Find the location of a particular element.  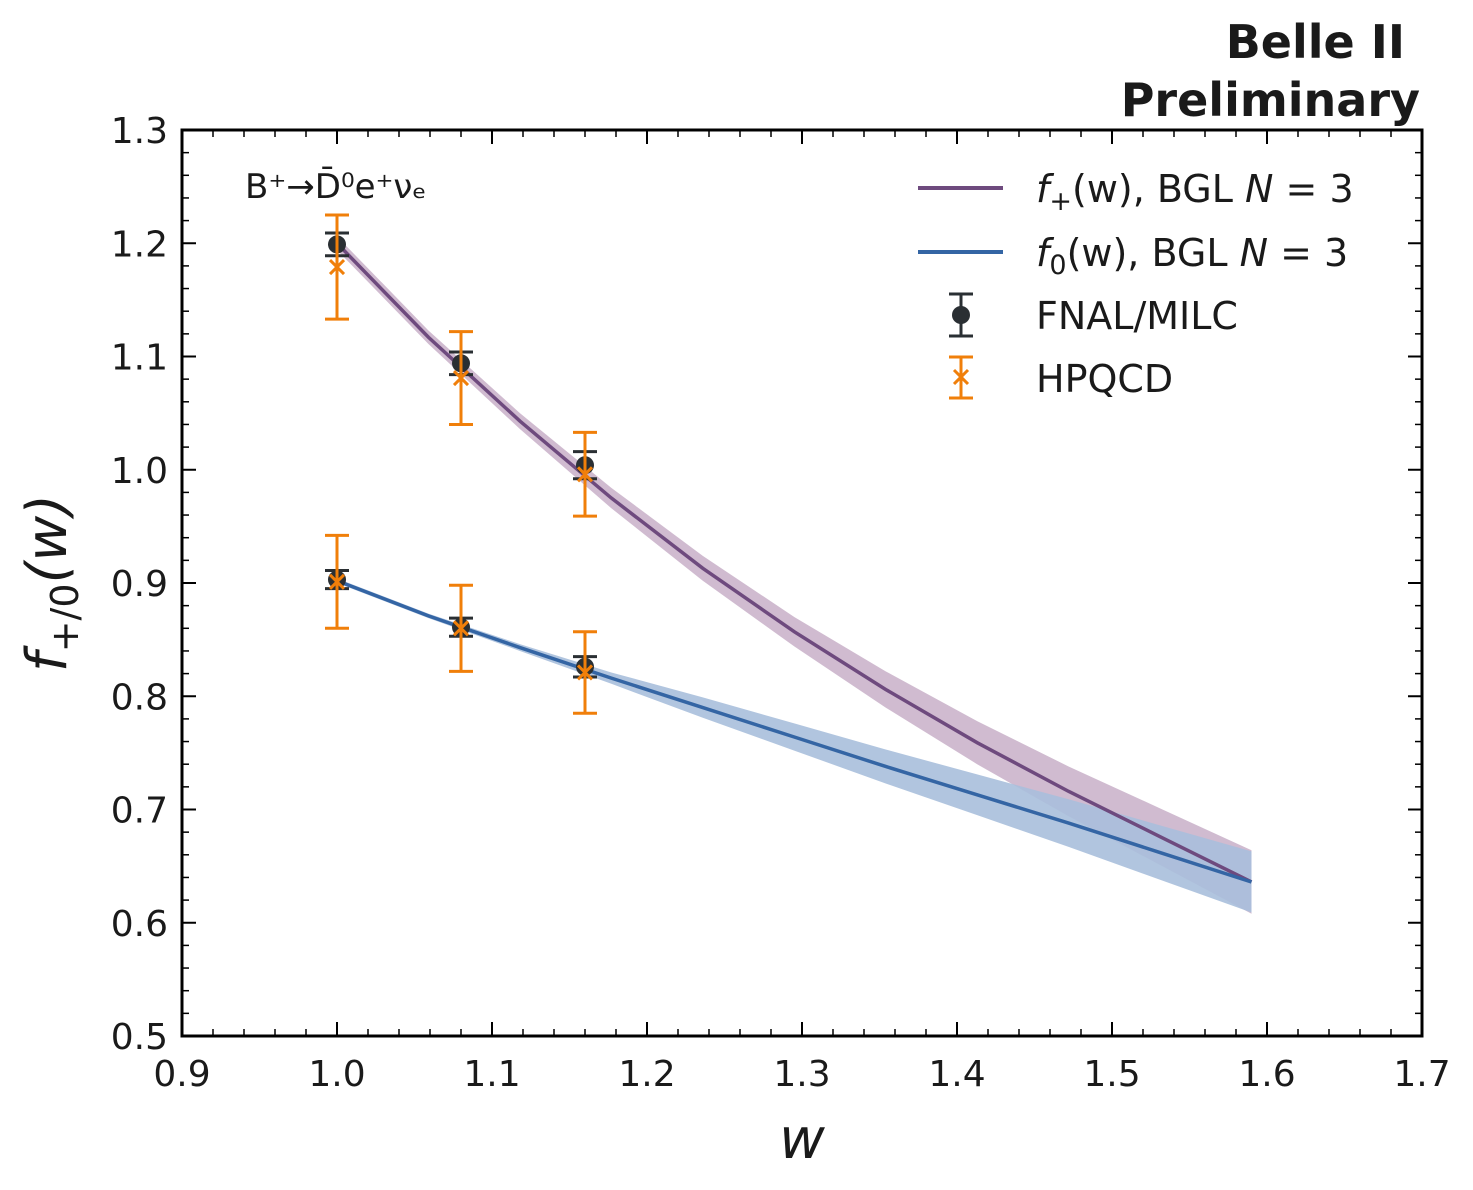

legend-hpqcd-label: HPQCD is located at coordinates (1104, 379).